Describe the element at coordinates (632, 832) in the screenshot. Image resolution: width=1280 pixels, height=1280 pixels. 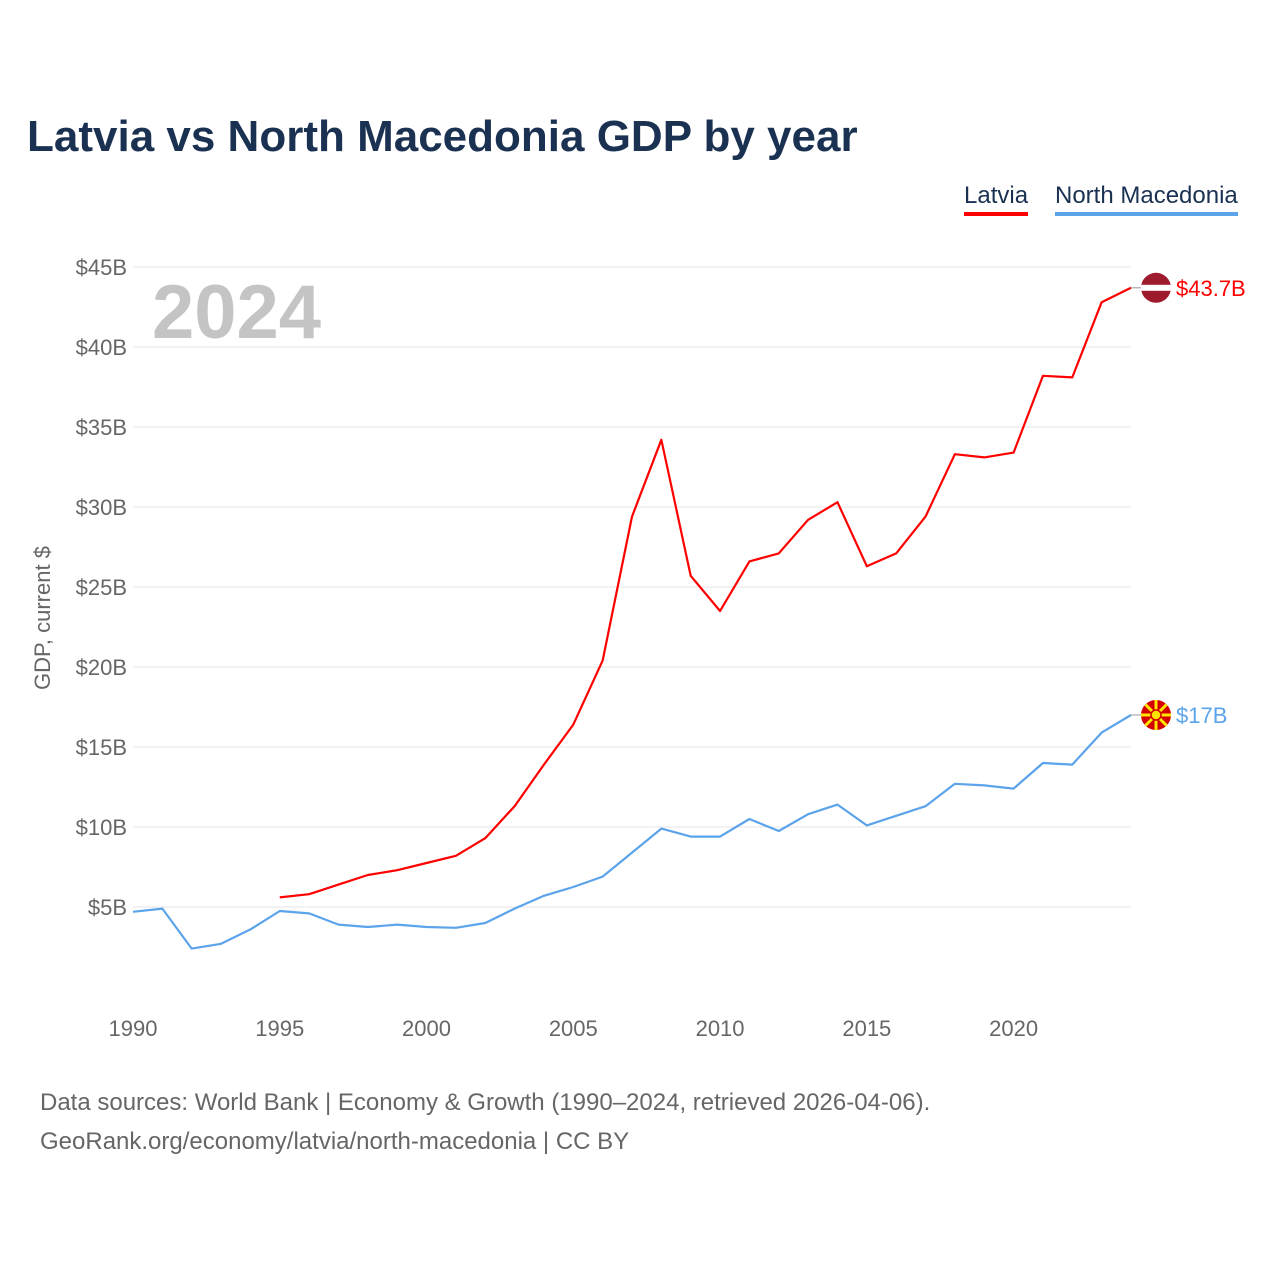
I see `series-line-north-macedonia` at that location.